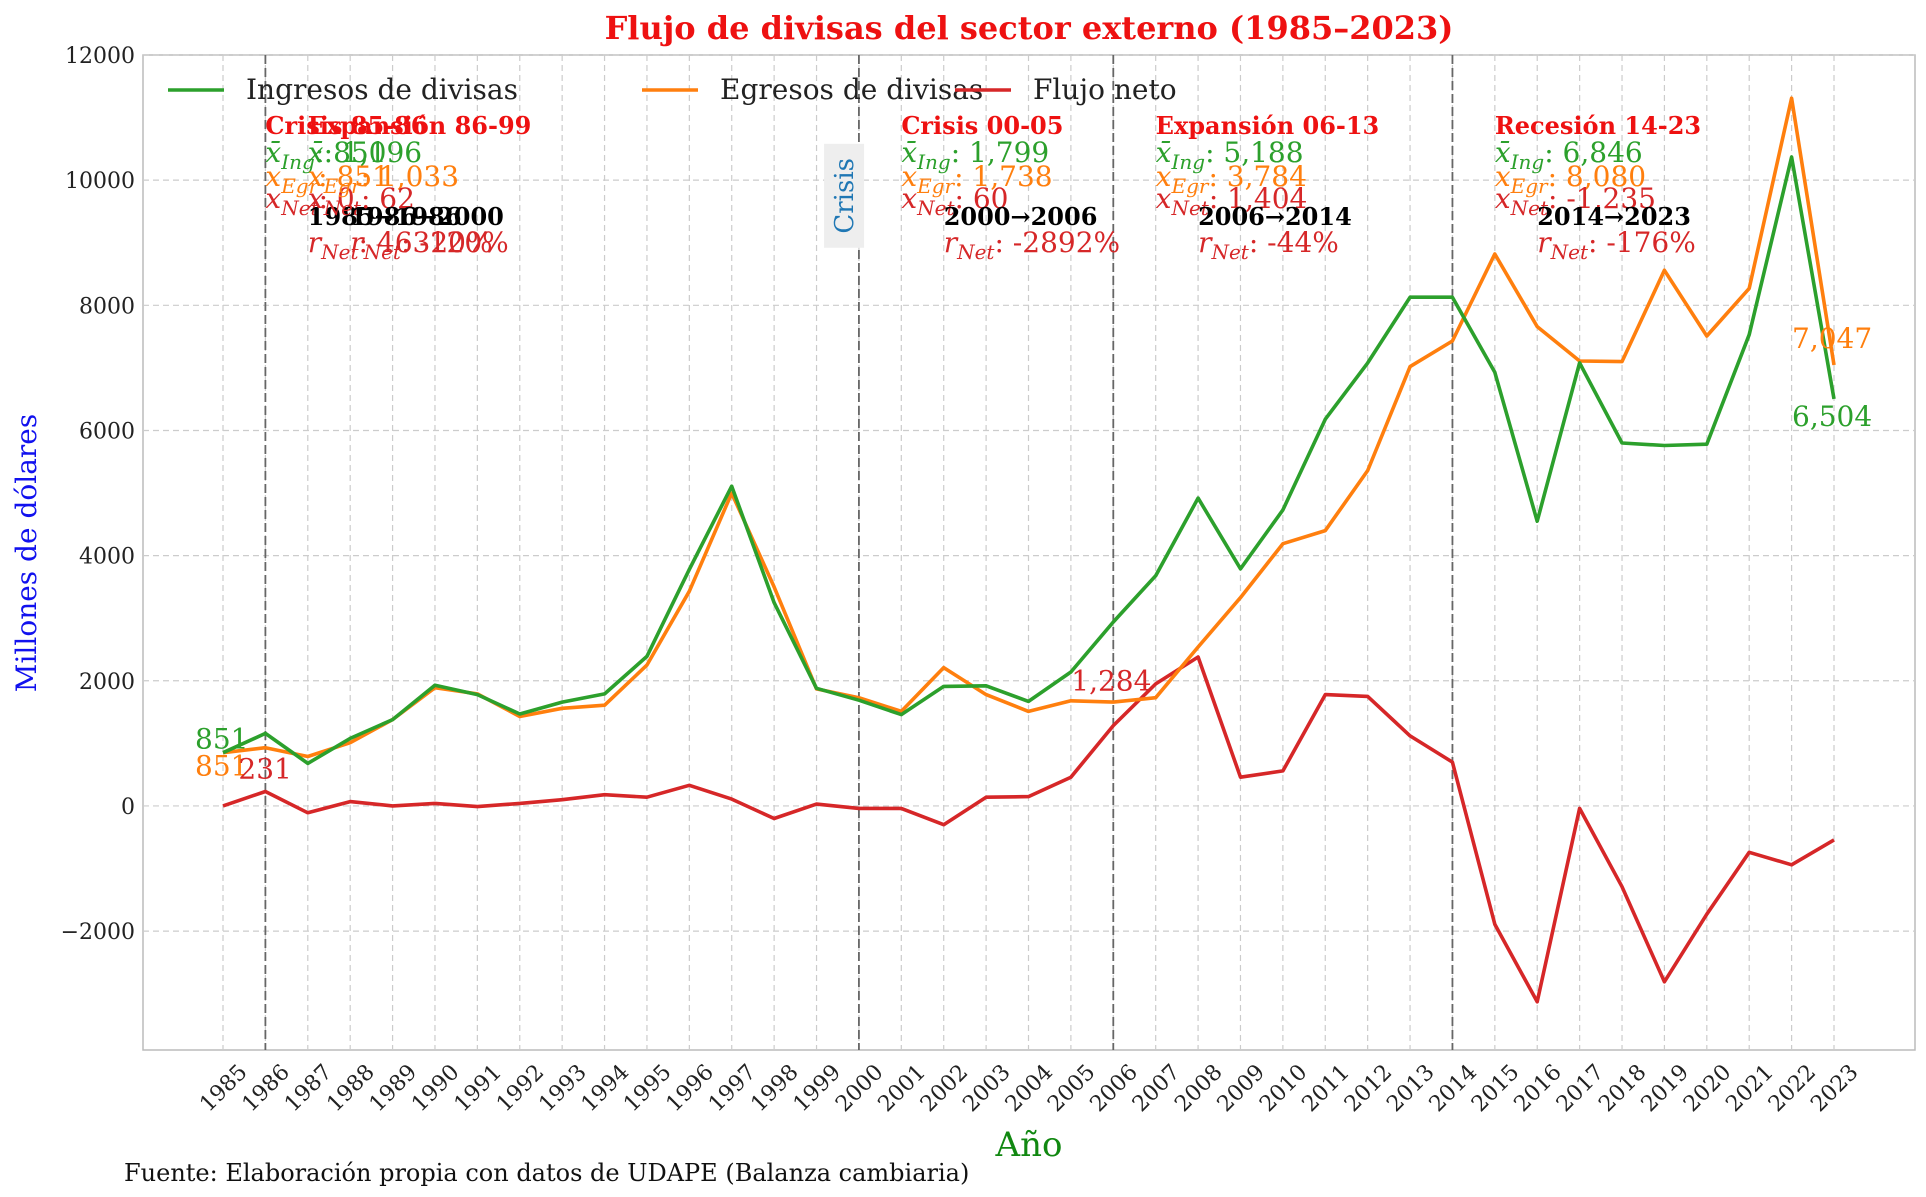 This screenshot has width=1926, height=1197. Describe the element at coordinates (350, 1088) in the screenshot. I see `x-tick-label: 1988` at that location.